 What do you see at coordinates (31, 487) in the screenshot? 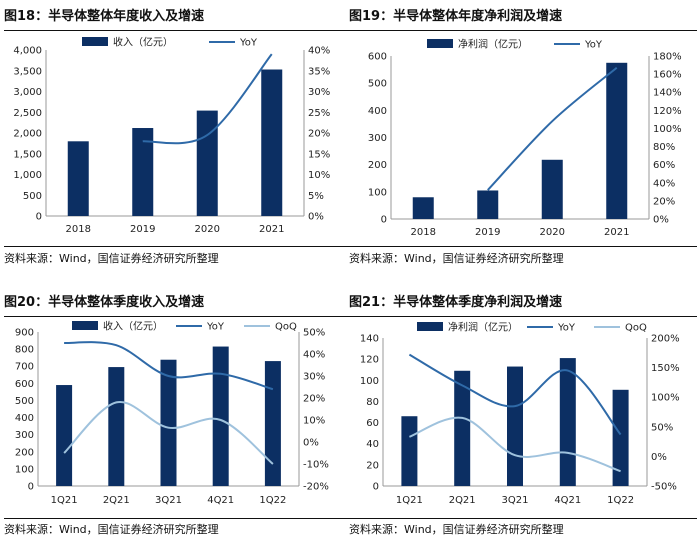
I see `left-tick-label: 0` at bounding box center [31, 487].